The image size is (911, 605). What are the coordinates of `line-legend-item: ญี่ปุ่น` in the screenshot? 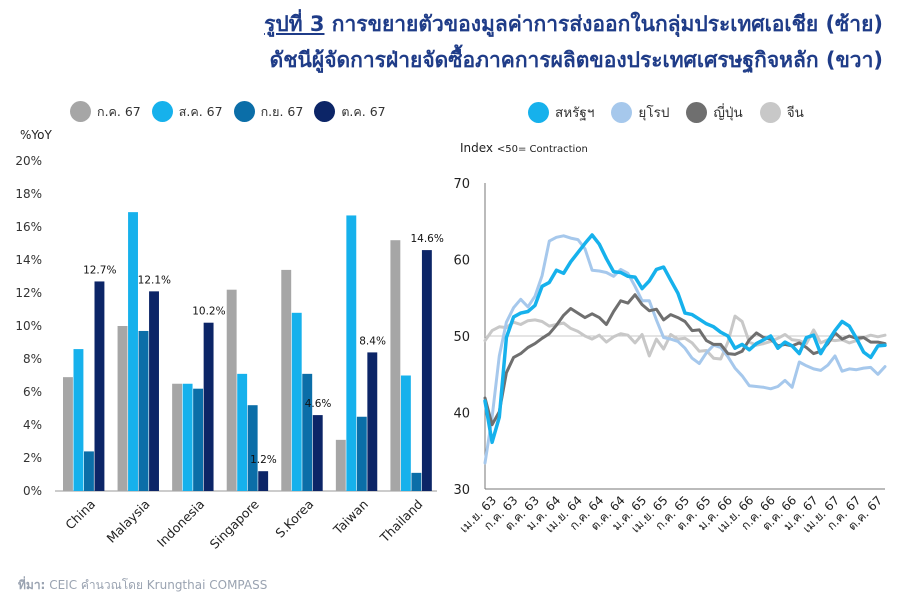 It's located at (714, 112).